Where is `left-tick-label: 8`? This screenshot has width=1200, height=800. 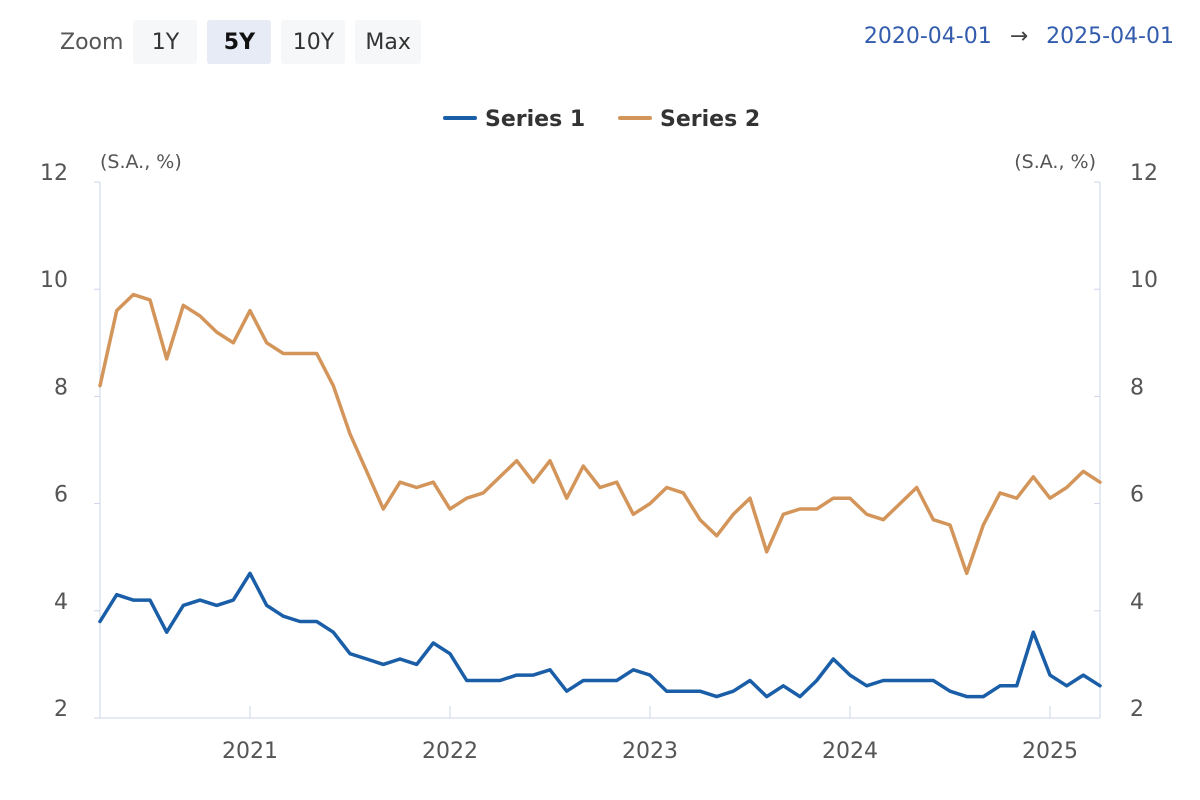
left-tick-label: 8 is located at coordinates (61, 387).